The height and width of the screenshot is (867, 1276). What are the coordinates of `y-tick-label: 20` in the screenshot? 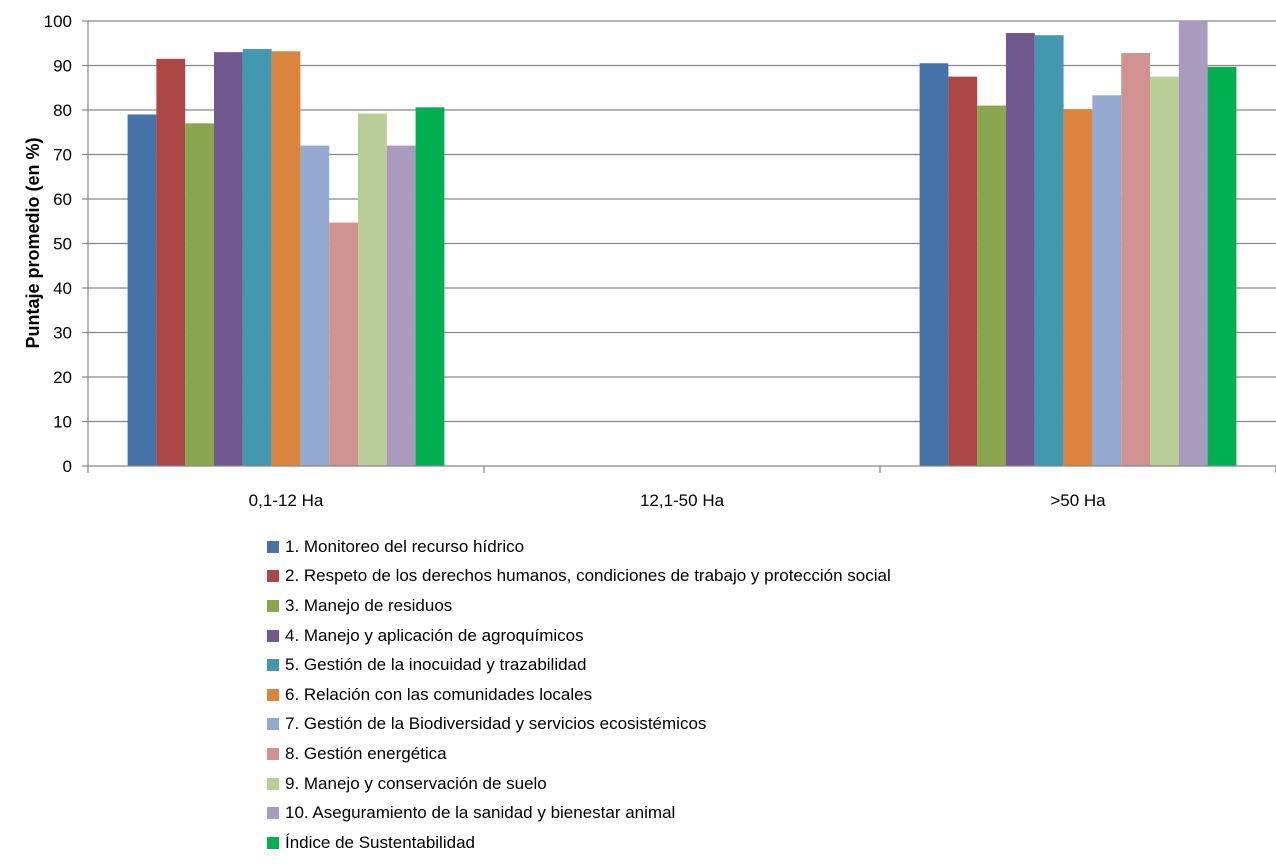 It's located at (62, 377).